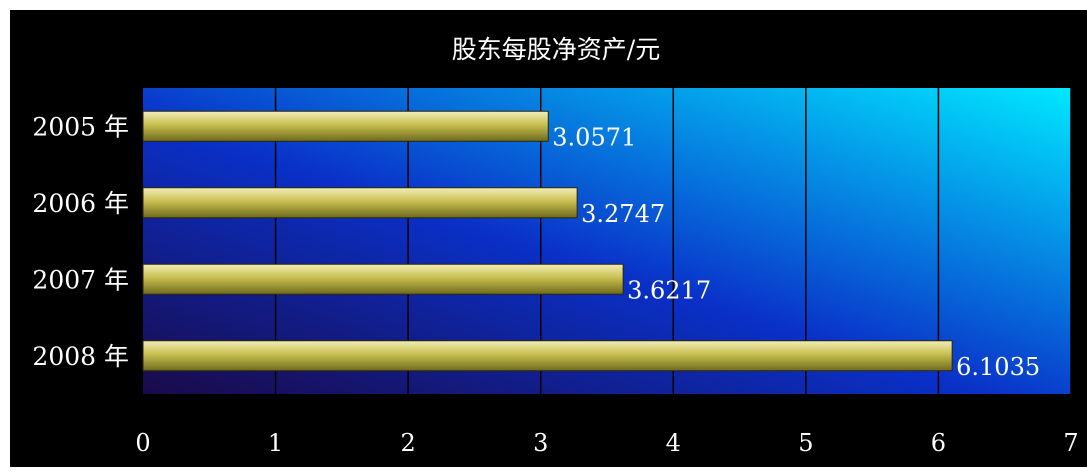 This screenshot has height=472, width=1087. What do you see at coordinates (80, 279) in the screenshot?
I see `category-label: 2007 年` at bounding box center [80, 279].